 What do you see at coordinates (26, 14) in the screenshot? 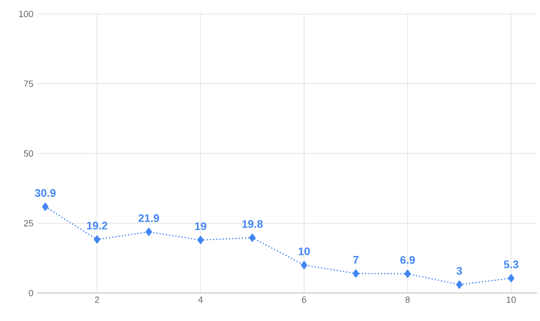
I see `y-tick-label: 100` at bounding box center [26, 14].